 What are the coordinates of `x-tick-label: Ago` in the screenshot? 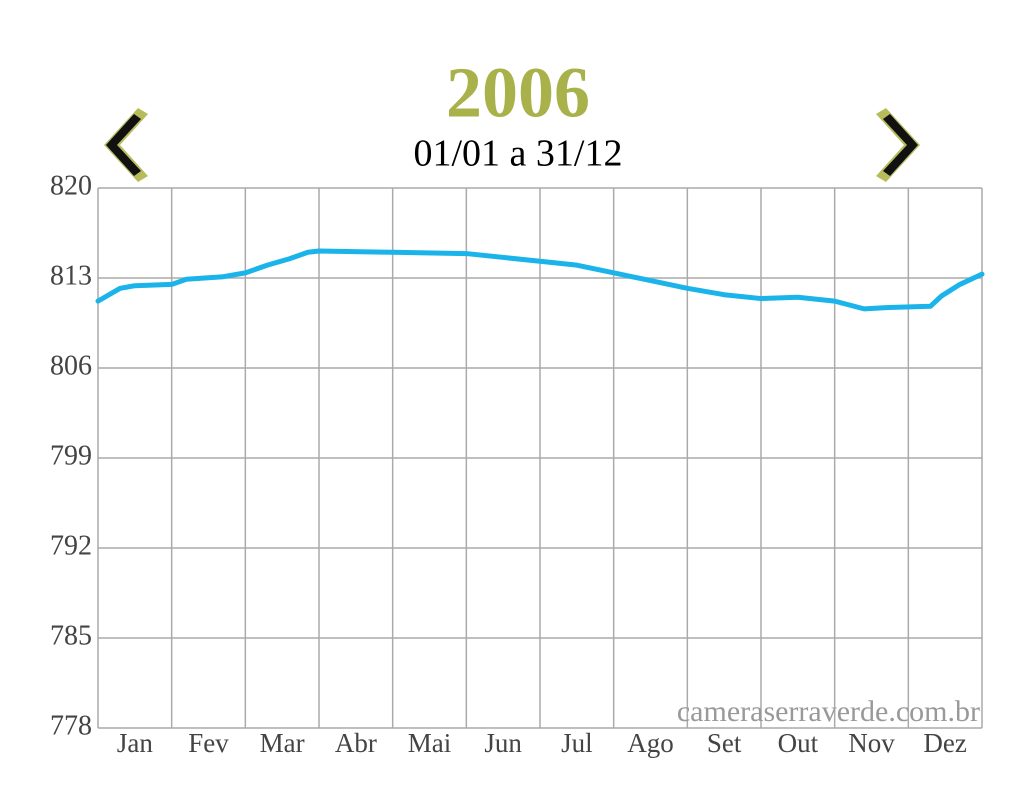 It's located at (650, 743).